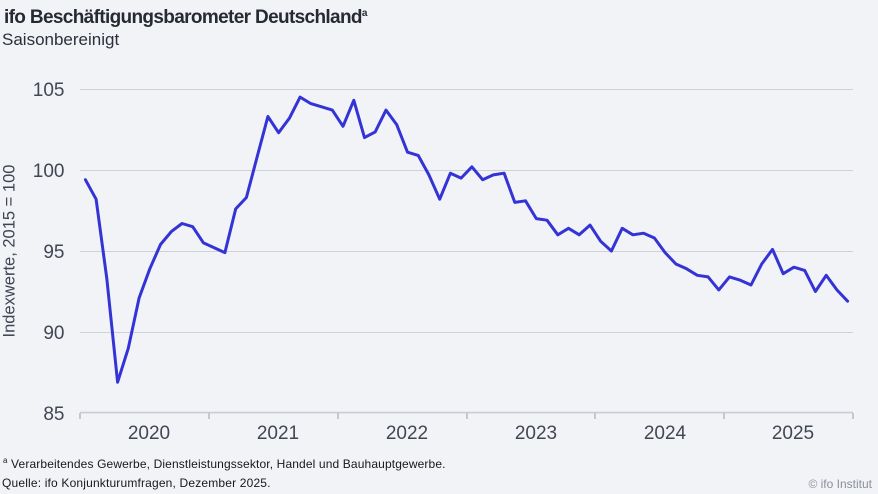  Describe the element at coordinates (536, 433) in the screenshot. I see `svg-text: 2023` at that location.